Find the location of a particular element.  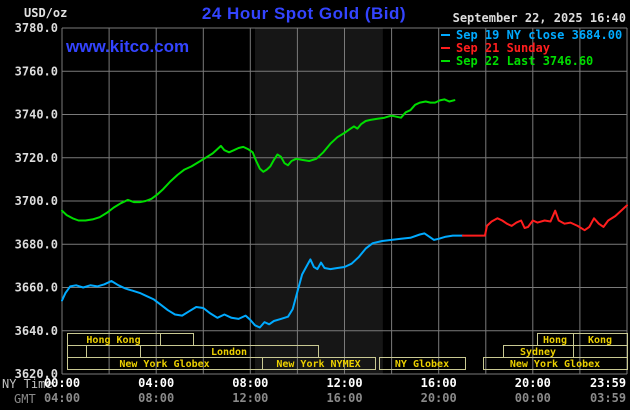

legend-item: Sep 22 Last 3746.60 is located at coordinates (531, 60).